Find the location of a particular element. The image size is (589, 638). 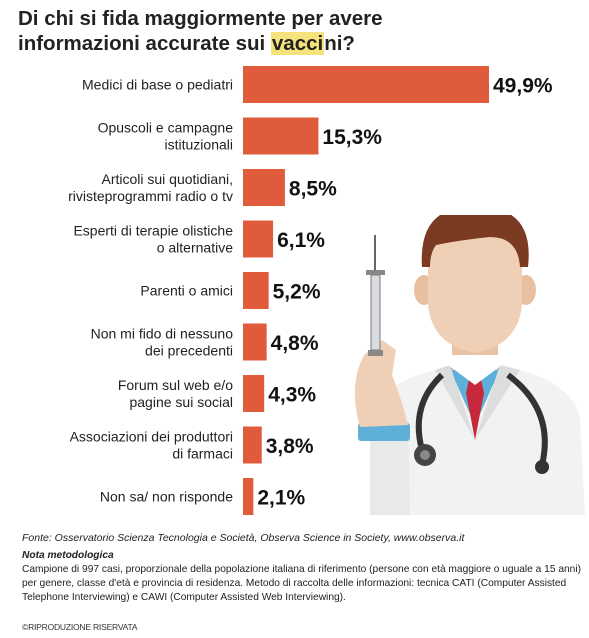

value-label-7: 4,3% is located at coordinates (292, 395).